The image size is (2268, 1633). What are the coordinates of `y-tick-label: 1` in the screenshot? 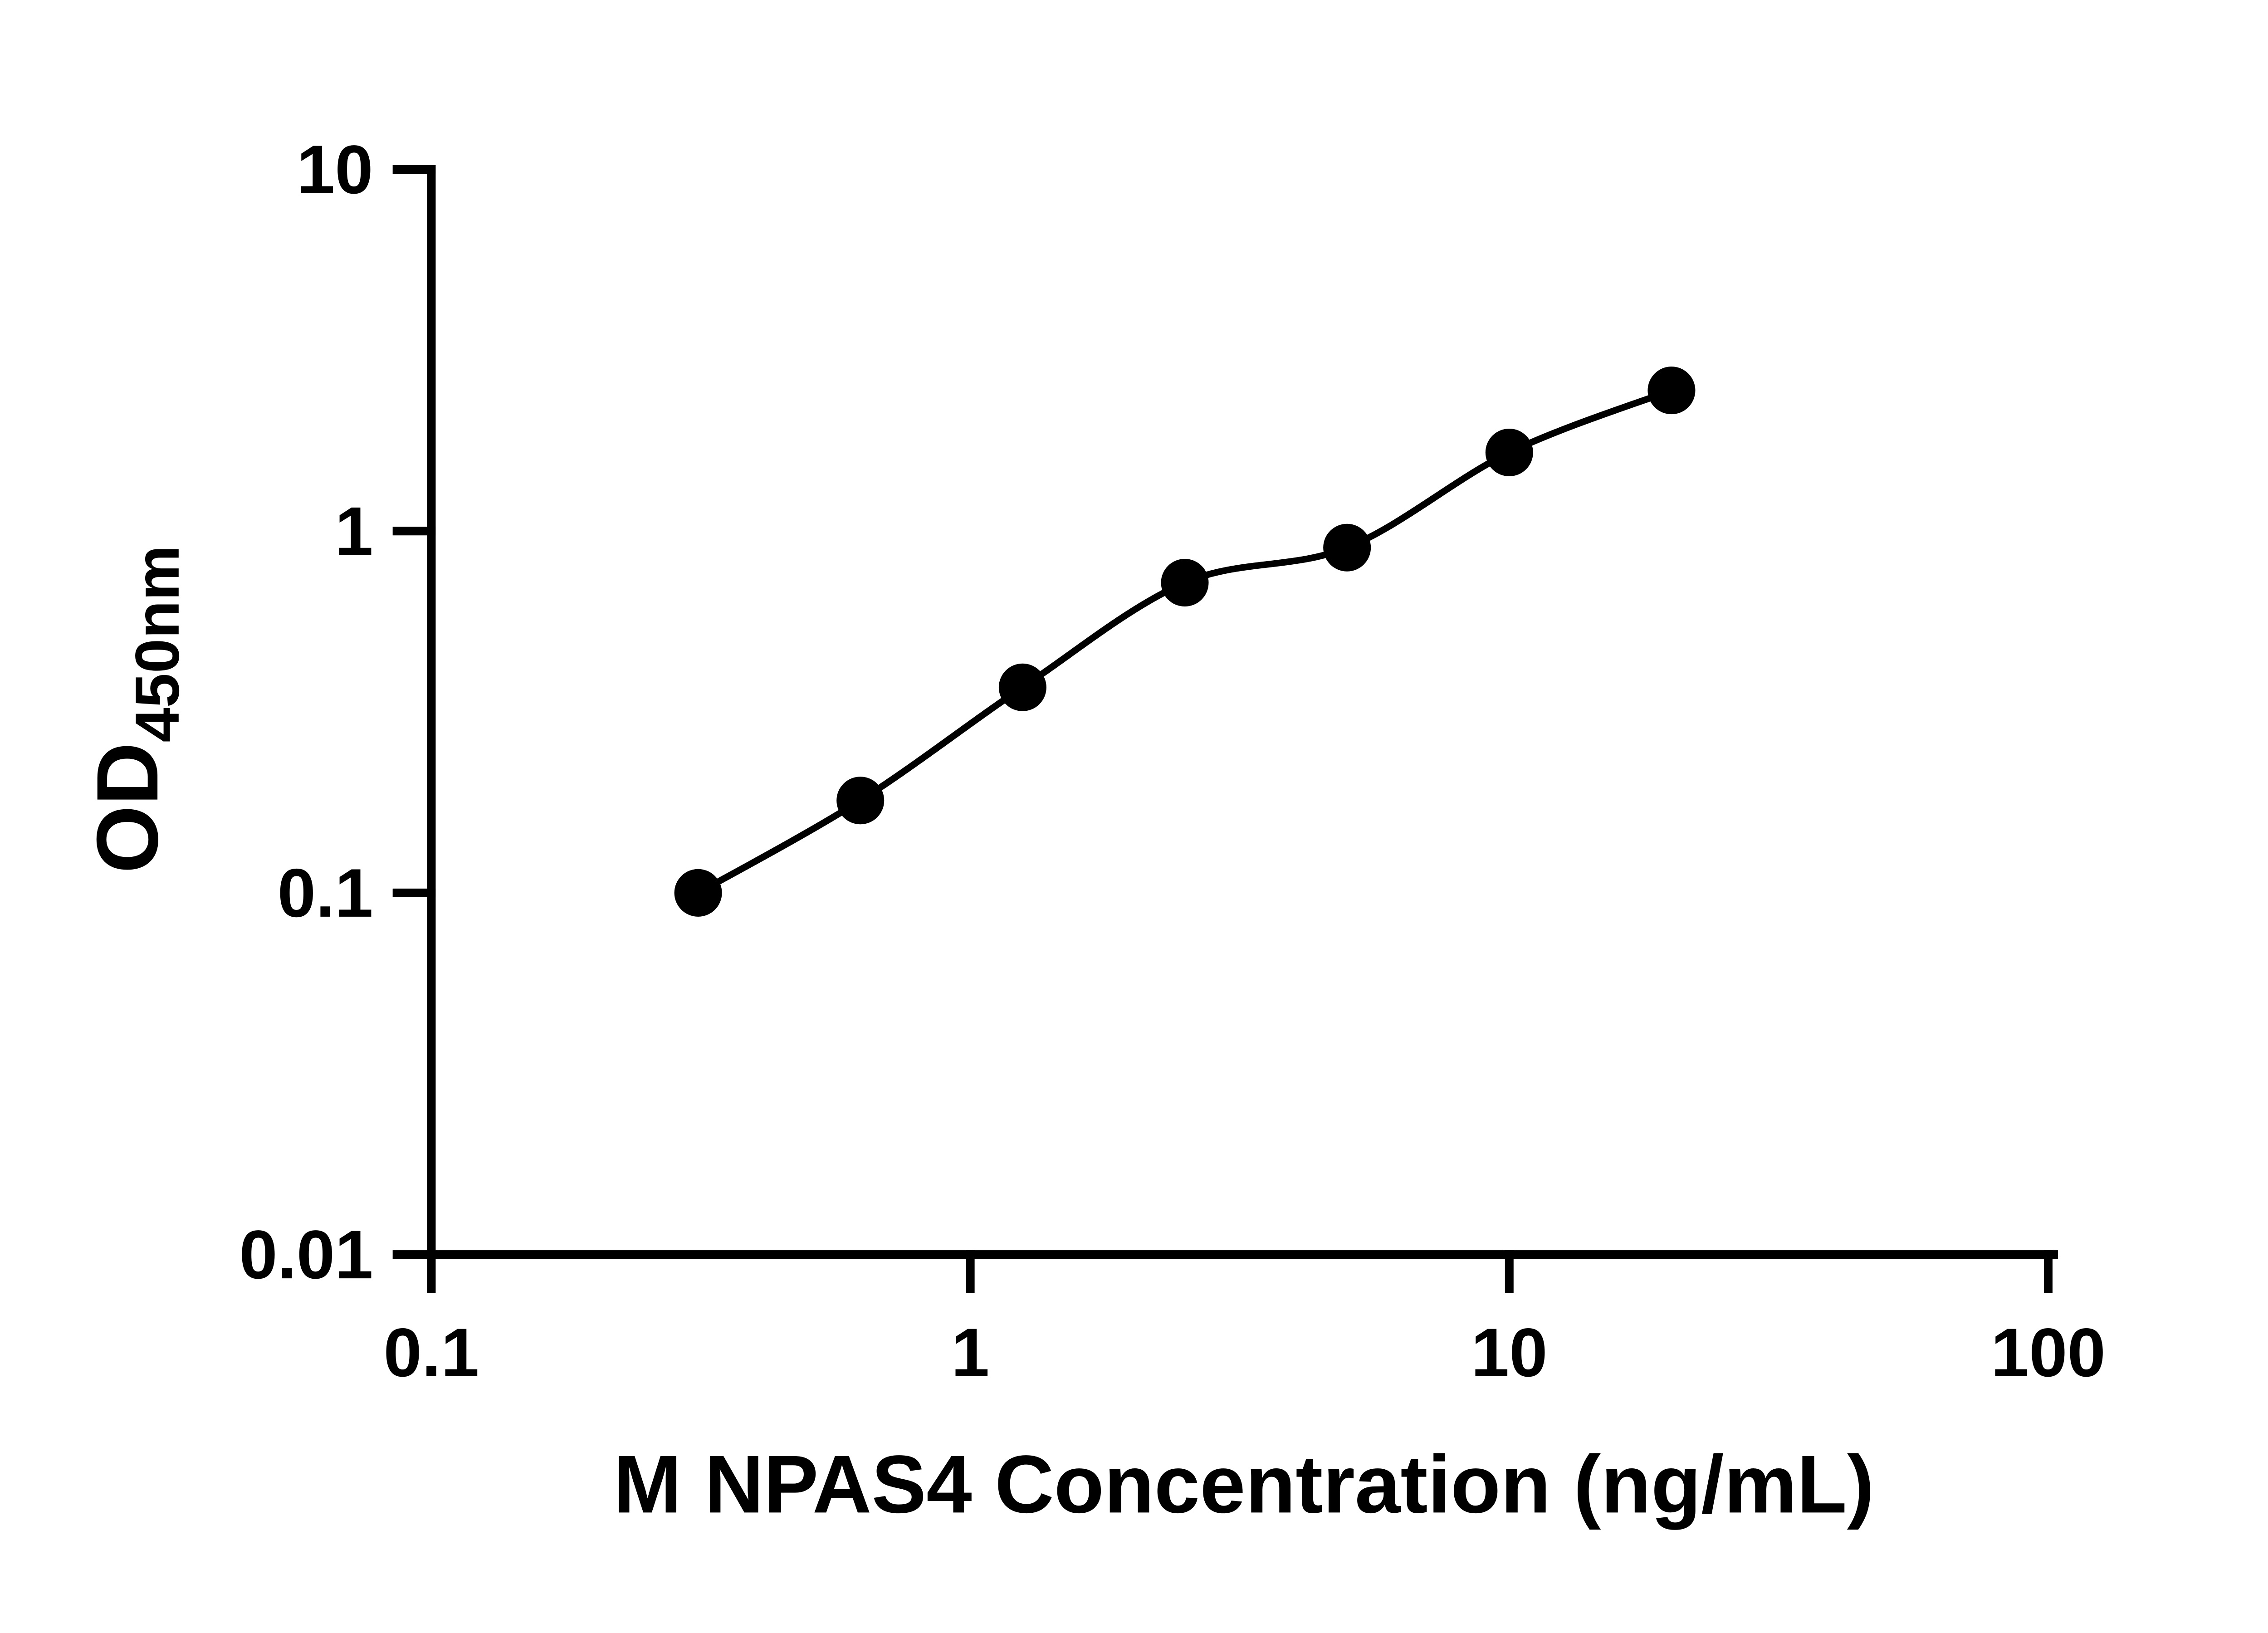 It's located at (354, 531).